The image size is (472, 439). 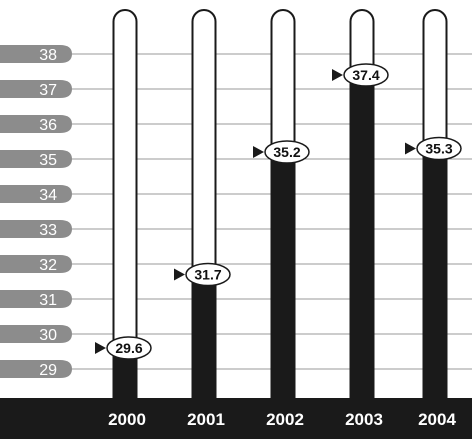 I want to click on x-tick-label: 2003, so click(x=364, y=419).